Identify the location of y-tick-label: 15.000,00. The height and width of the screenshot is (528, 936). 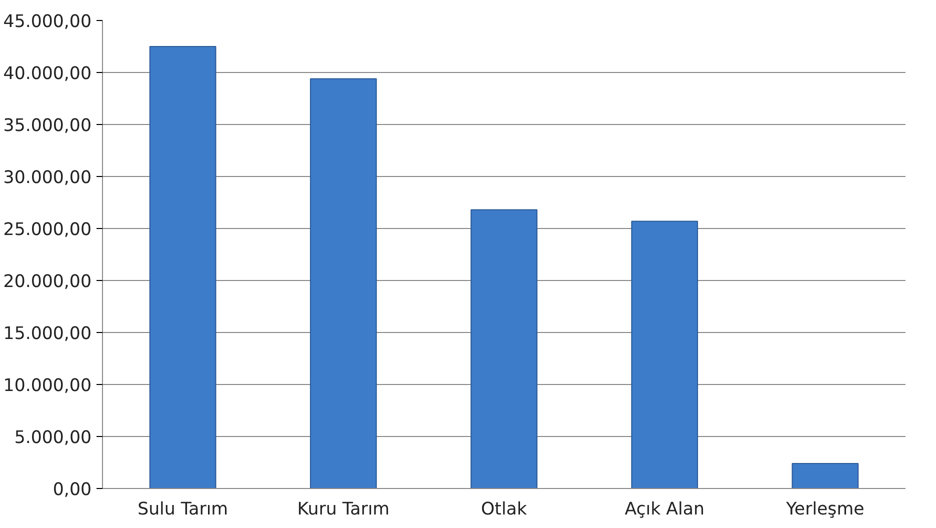
(47, 334).